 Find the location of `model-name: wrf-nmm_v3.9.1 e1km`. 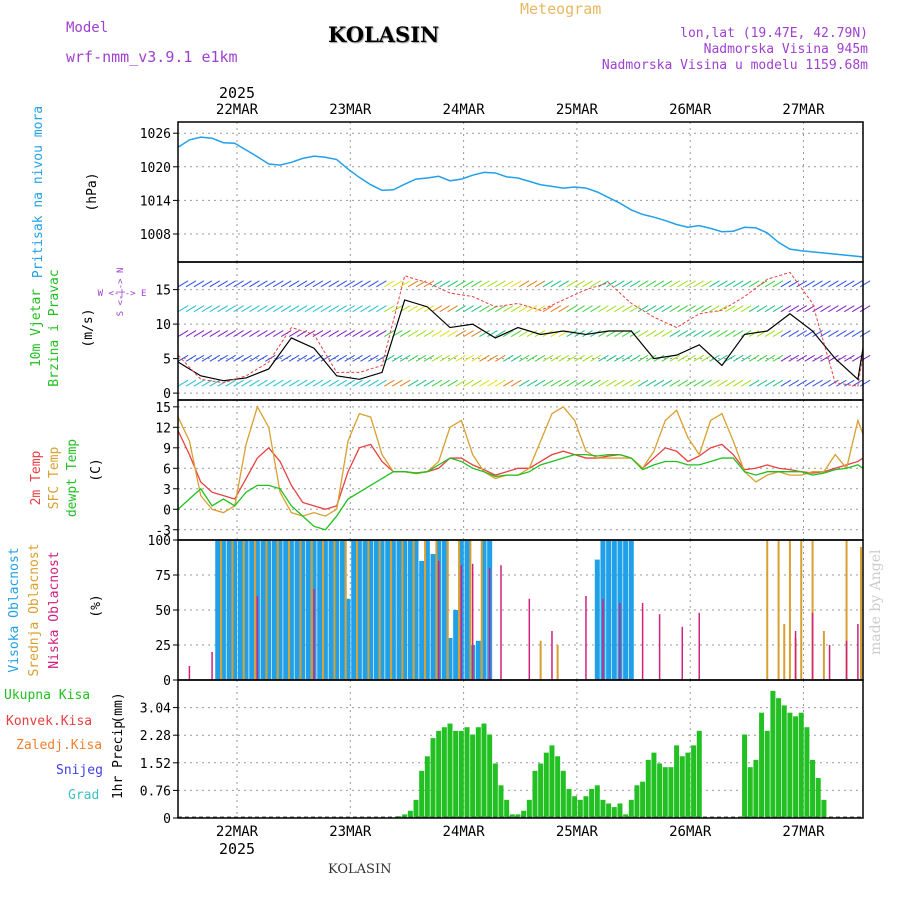

model-name: wrf-nmm_v3.9.1 e1km is located at coordinates (152, 57).